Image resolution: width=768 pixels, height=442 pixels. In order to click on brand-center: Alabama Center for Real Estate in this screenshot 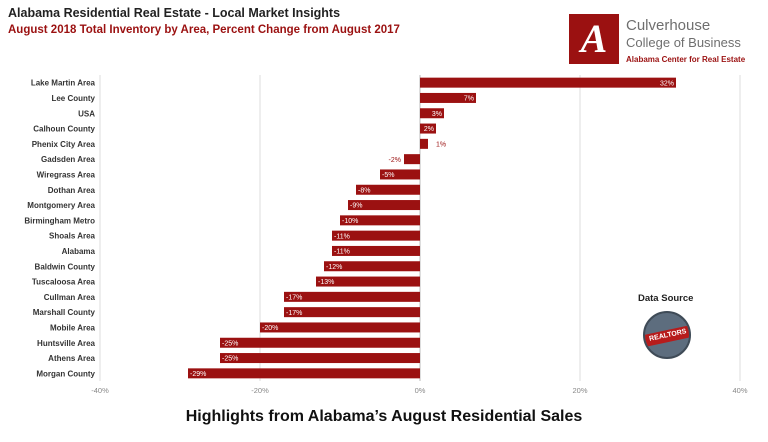, I will do `click(686, 59)`.